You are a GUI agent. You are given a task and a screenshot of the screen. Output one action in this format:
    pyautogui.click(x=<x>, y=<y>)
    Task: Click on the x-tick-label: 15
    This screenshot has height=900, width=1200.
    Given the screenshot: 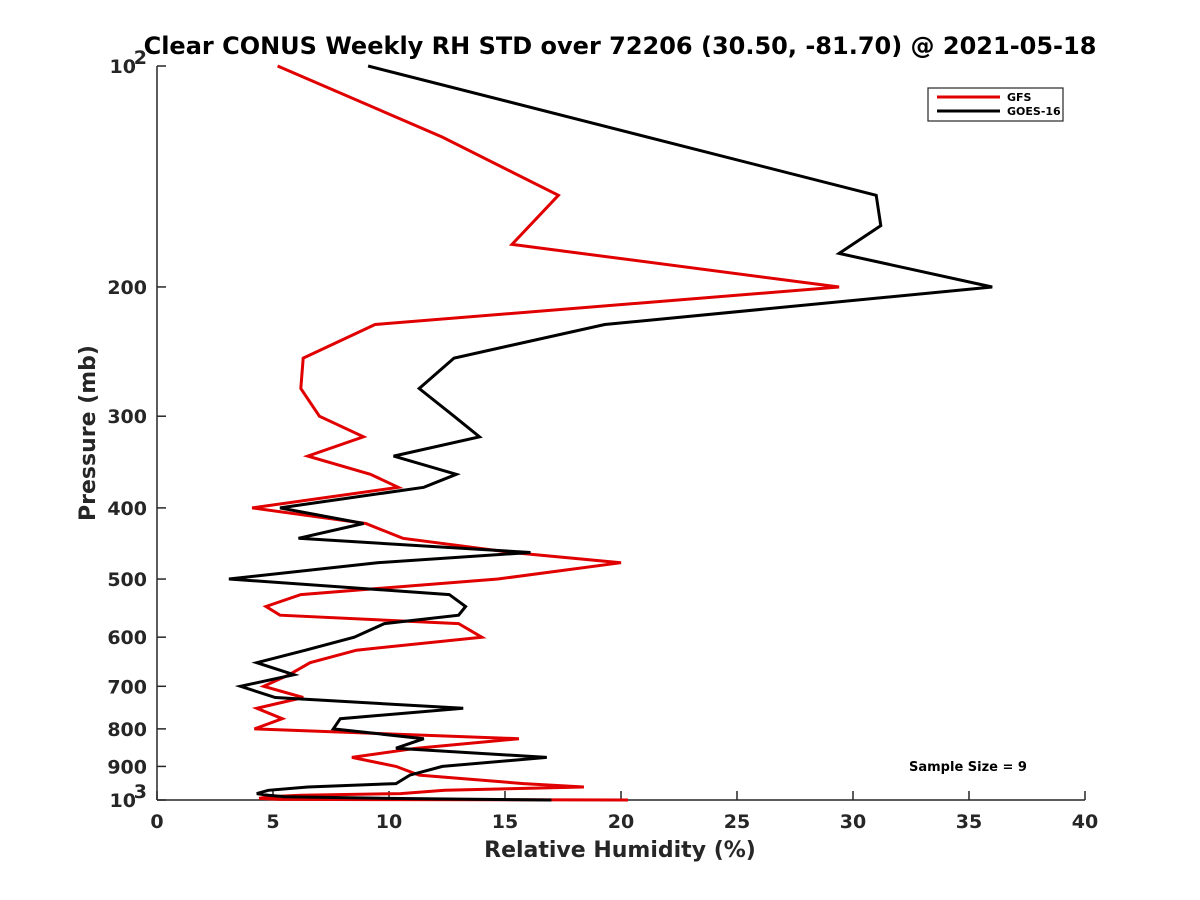 What is the action you would take?
    pyautogui.click(x=505, y=822)
    